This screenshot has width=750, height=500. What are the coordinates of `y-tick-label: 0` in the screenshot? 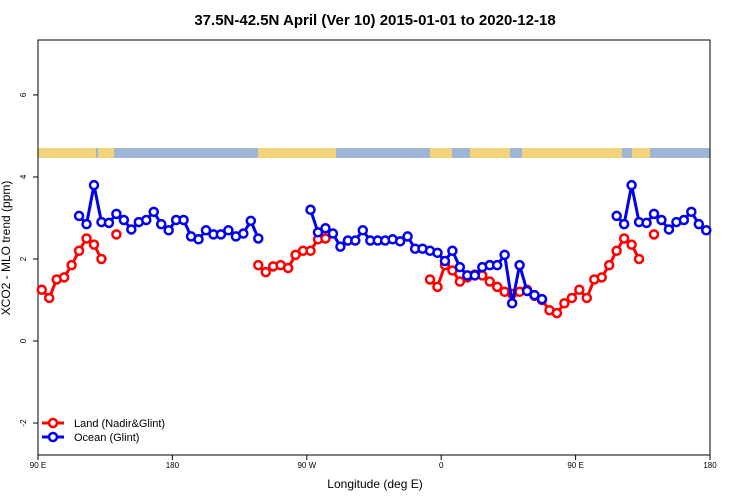 It's located at (23, 340).